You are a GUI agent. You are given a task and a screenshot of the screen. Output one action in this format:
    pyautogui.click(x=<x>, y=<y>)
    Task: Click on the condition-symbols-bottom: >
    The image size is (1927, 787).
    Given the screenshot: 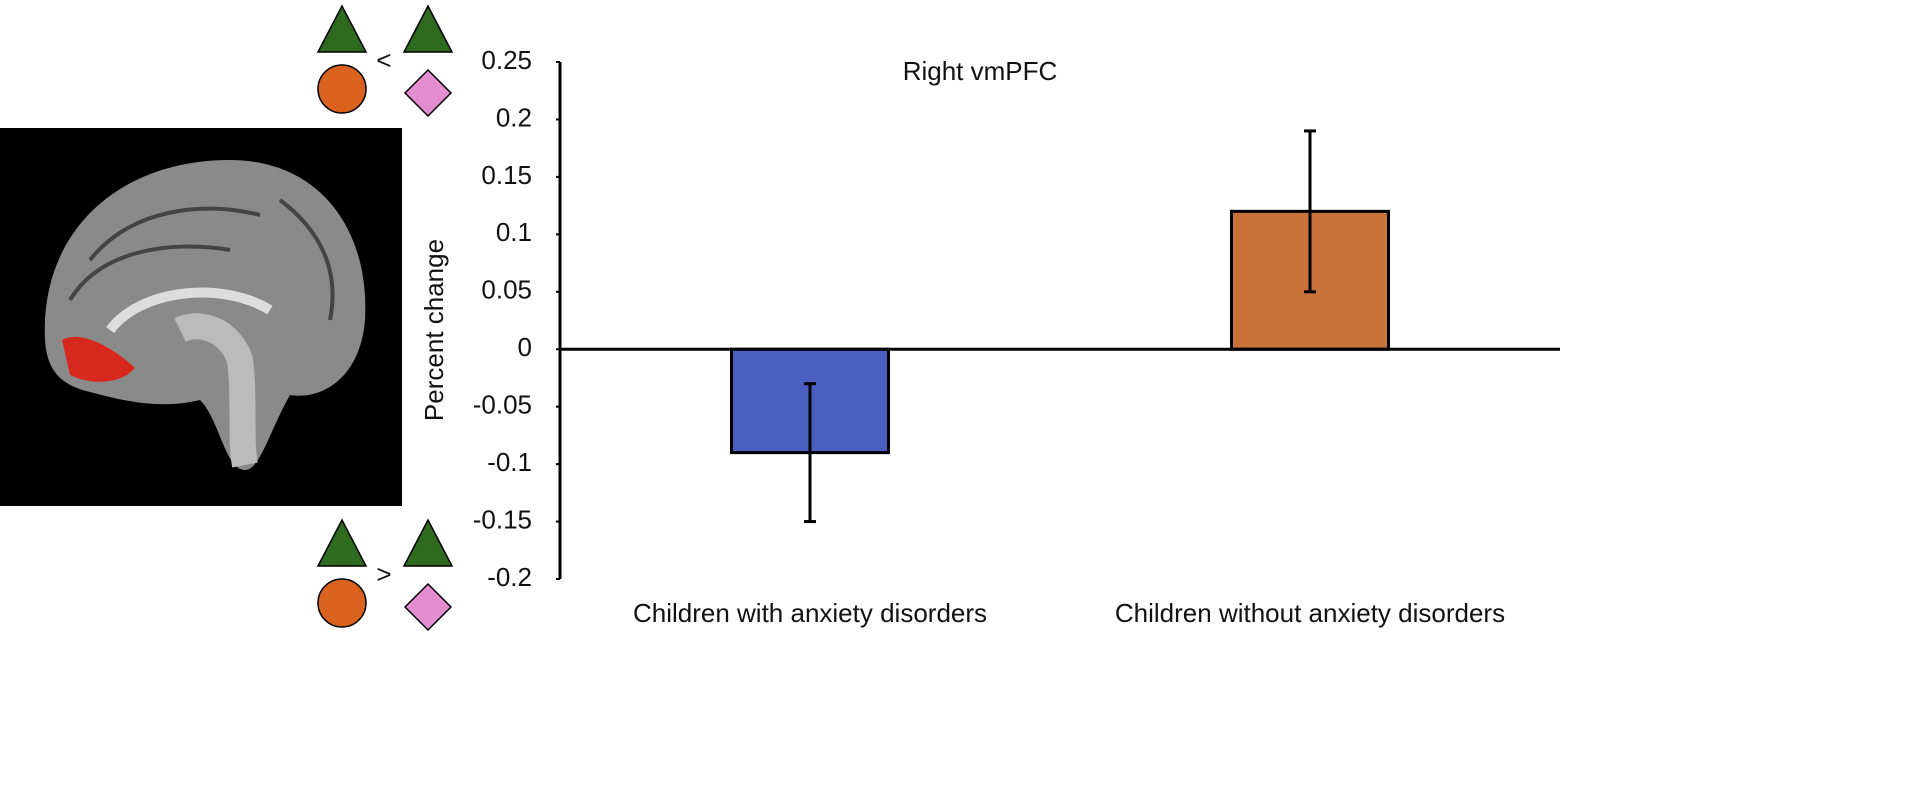 What is the action you would take?
    pyautogui.click(x=385, y=575)
    